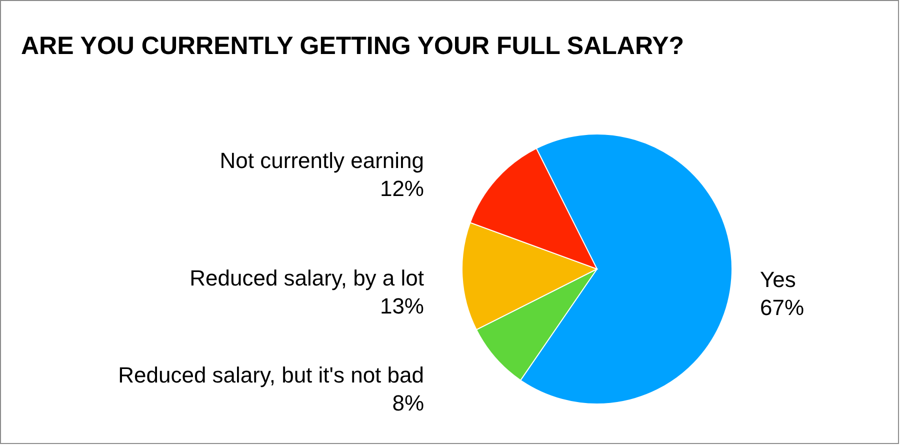  What do you see at coordinates (782, 307) in the screenshot?
I see `data-label: 67%` at bounding box center [782, 307].